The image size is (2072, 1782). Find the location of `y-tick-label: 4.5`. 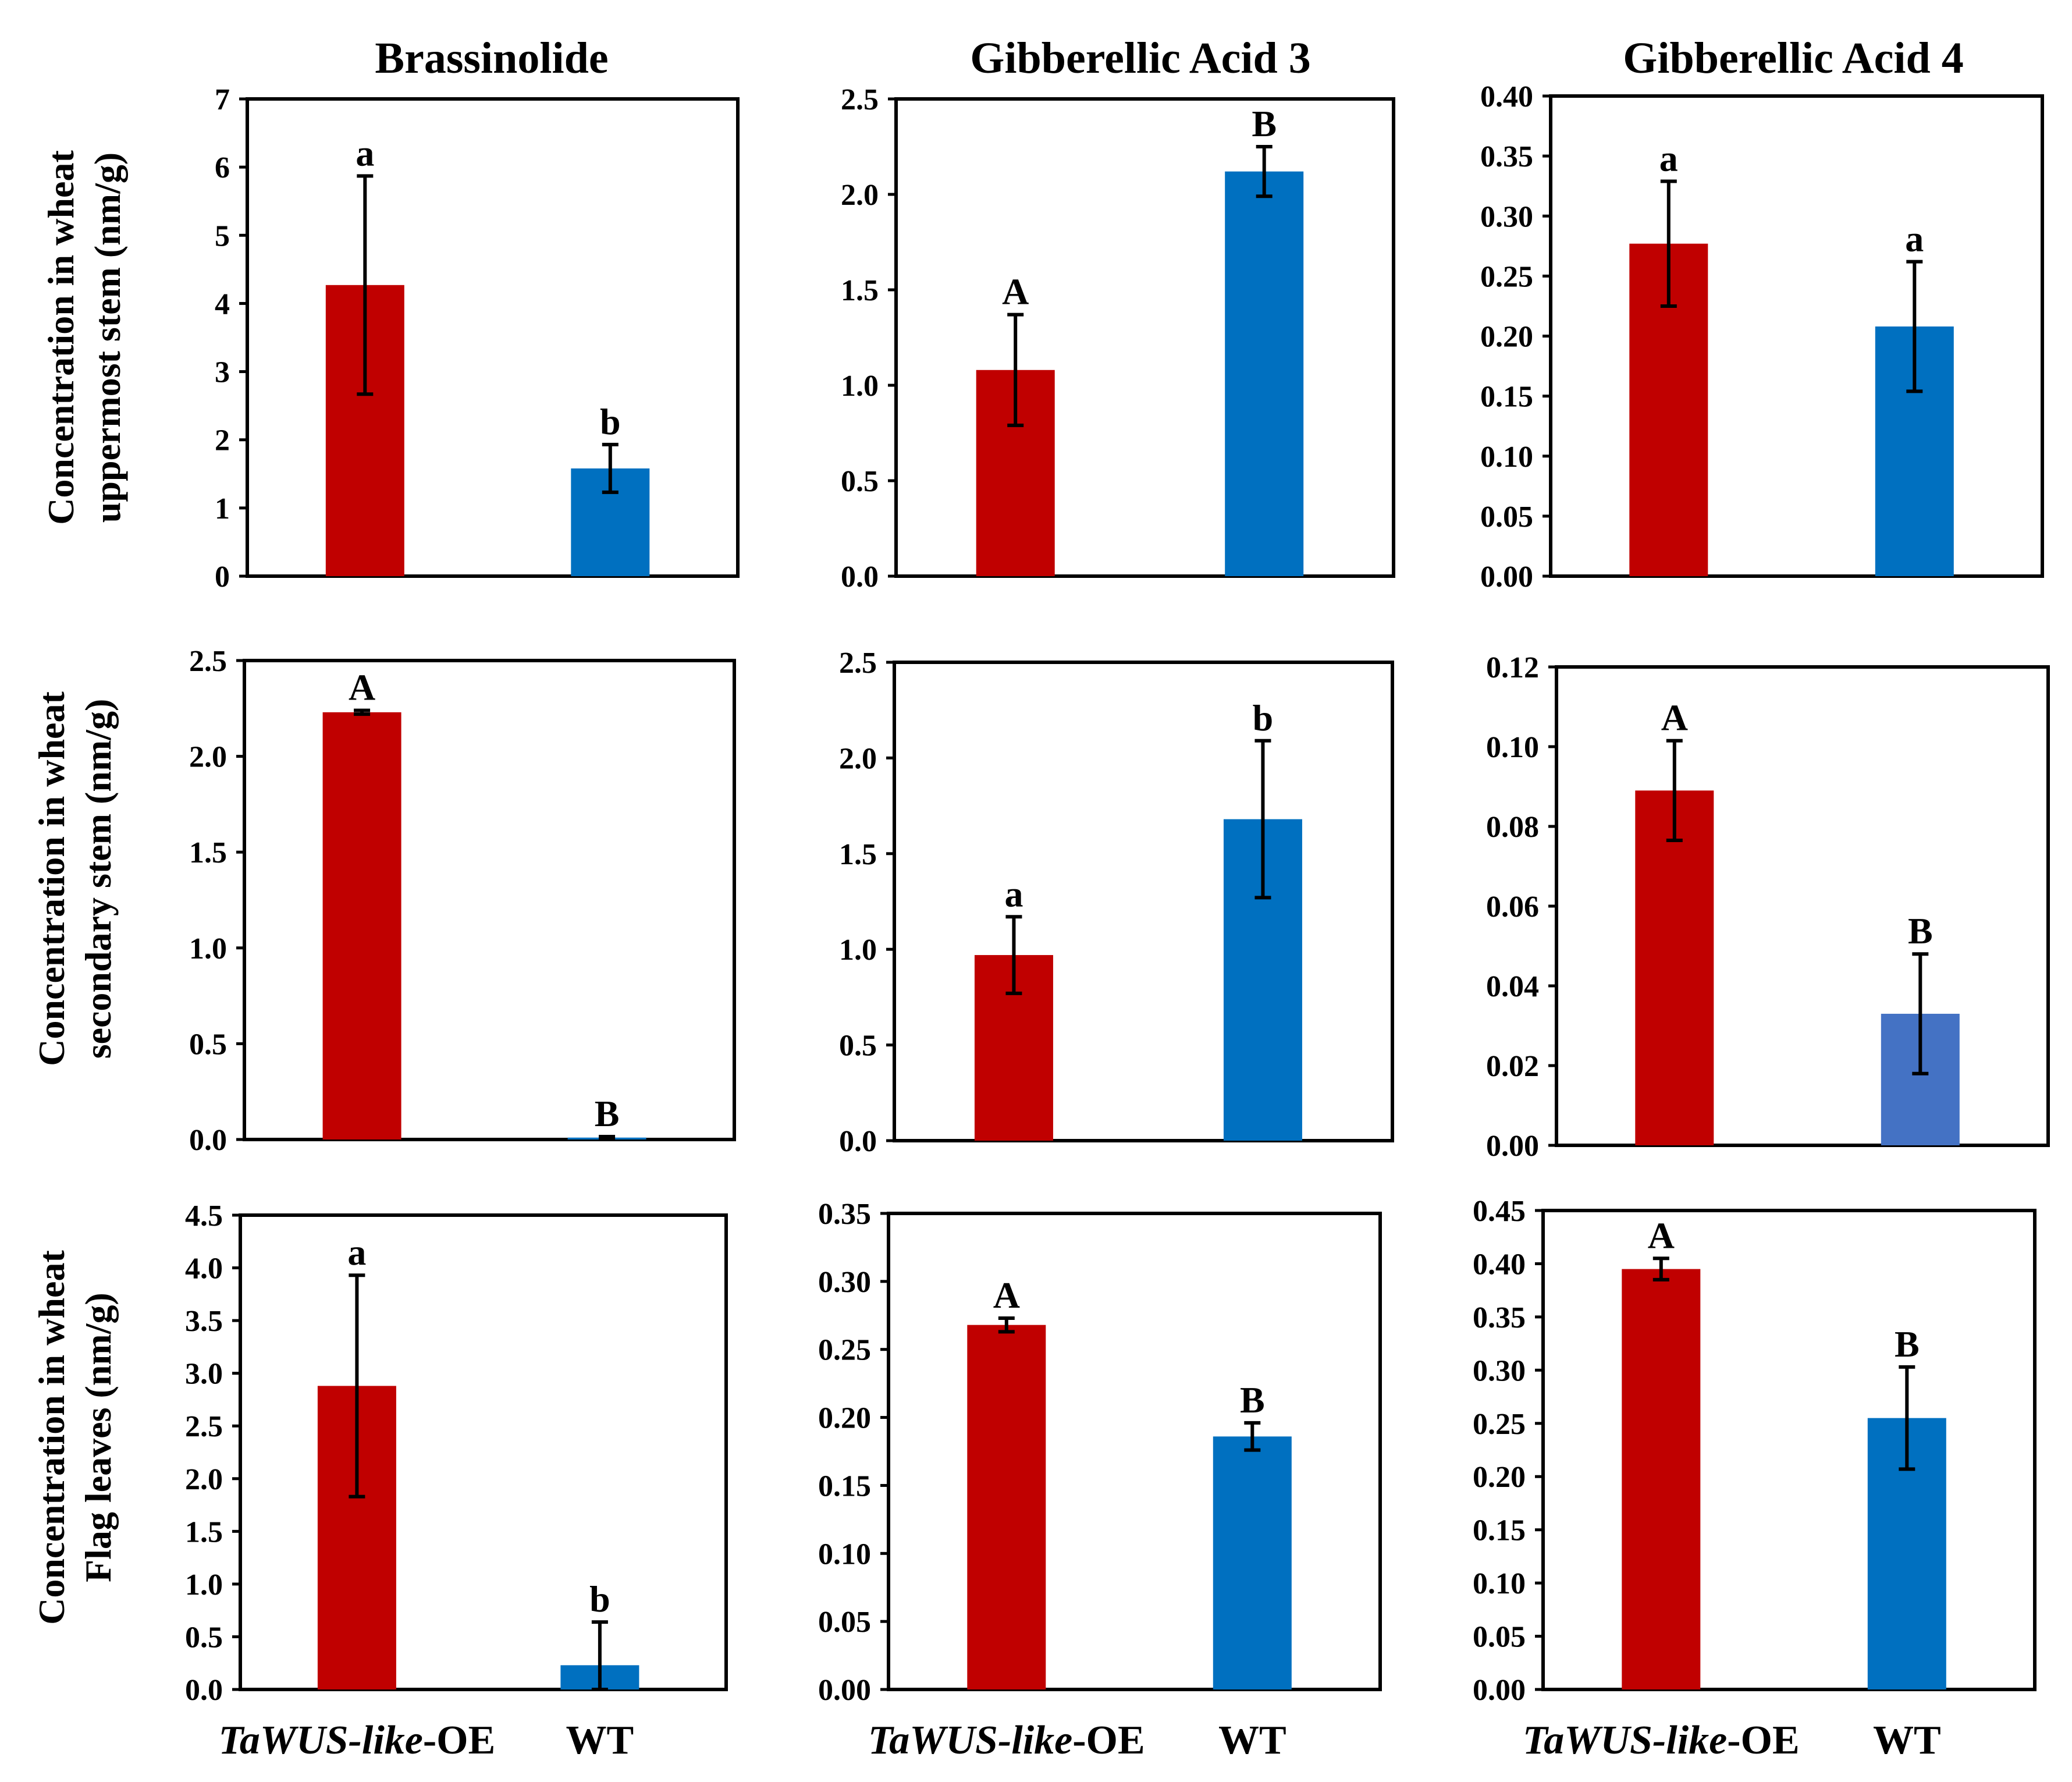

y-tick-label: 4.5 is located at coordinates (204, 1216).